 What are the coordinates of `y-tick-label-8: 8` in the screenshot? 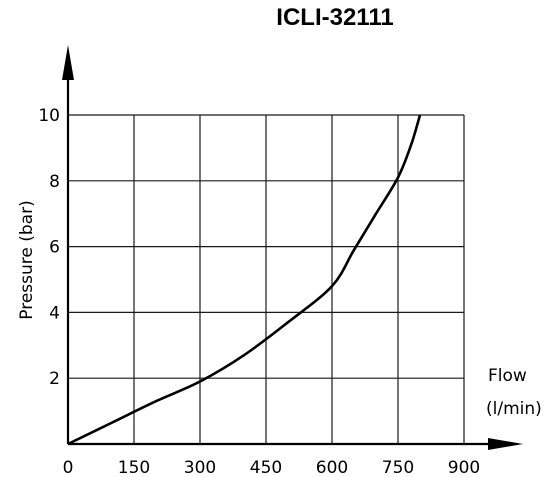 It's located at (54, 182).